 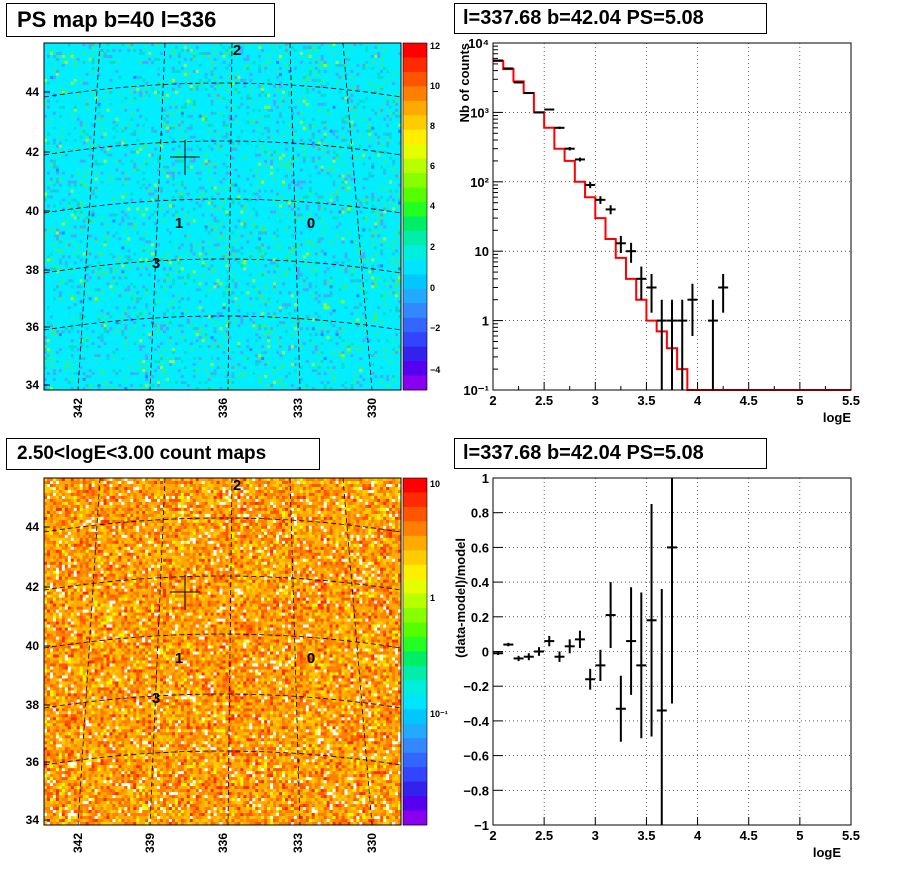 I want to click on colorbar-tick-label: −4, so click(x=435, y=370).